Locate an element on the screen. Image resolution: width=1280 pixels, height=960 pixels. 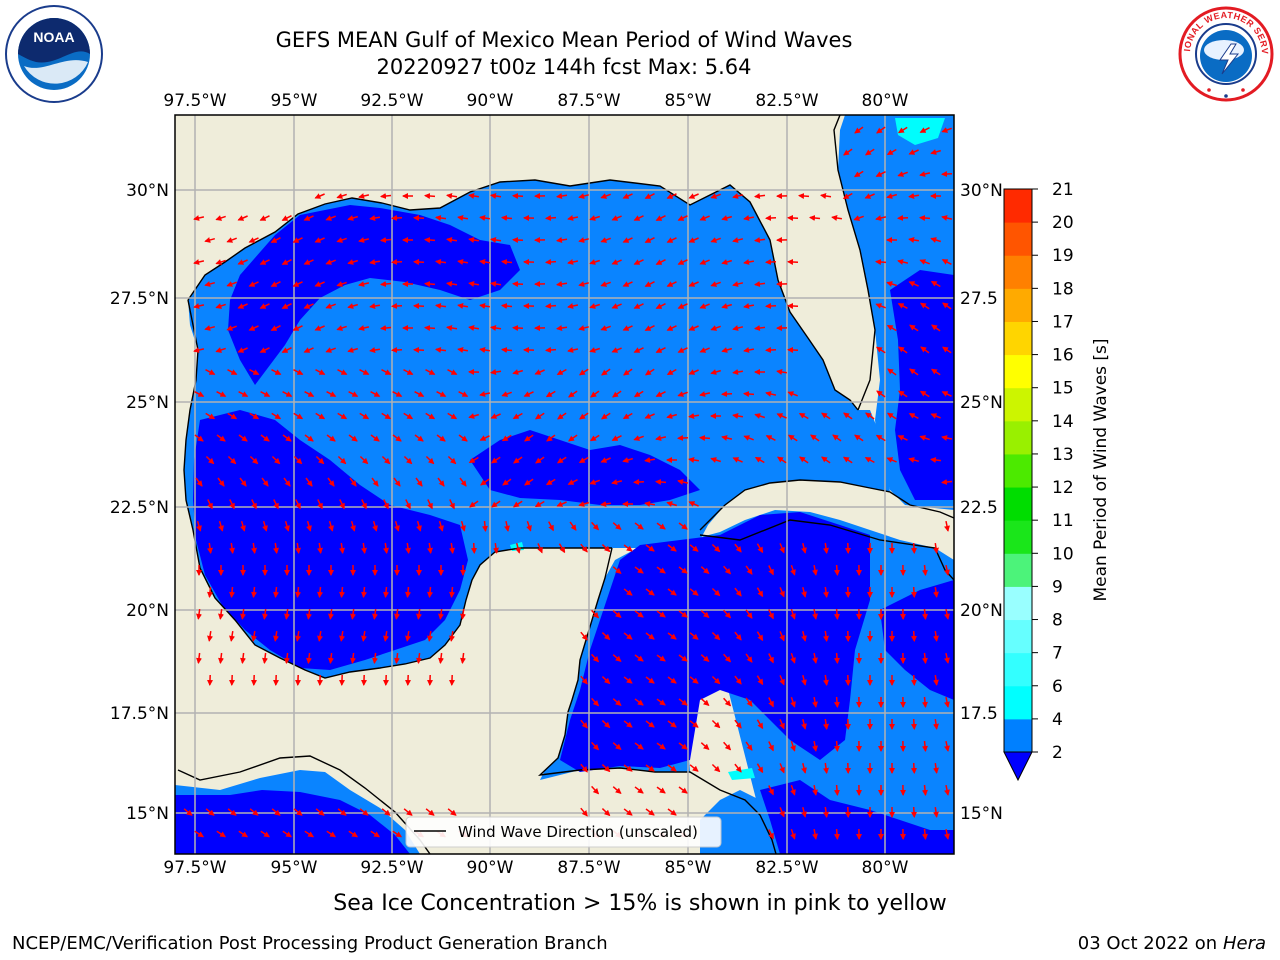
colorbar-tick-label: 13 is located at coordinates (1063, 455).